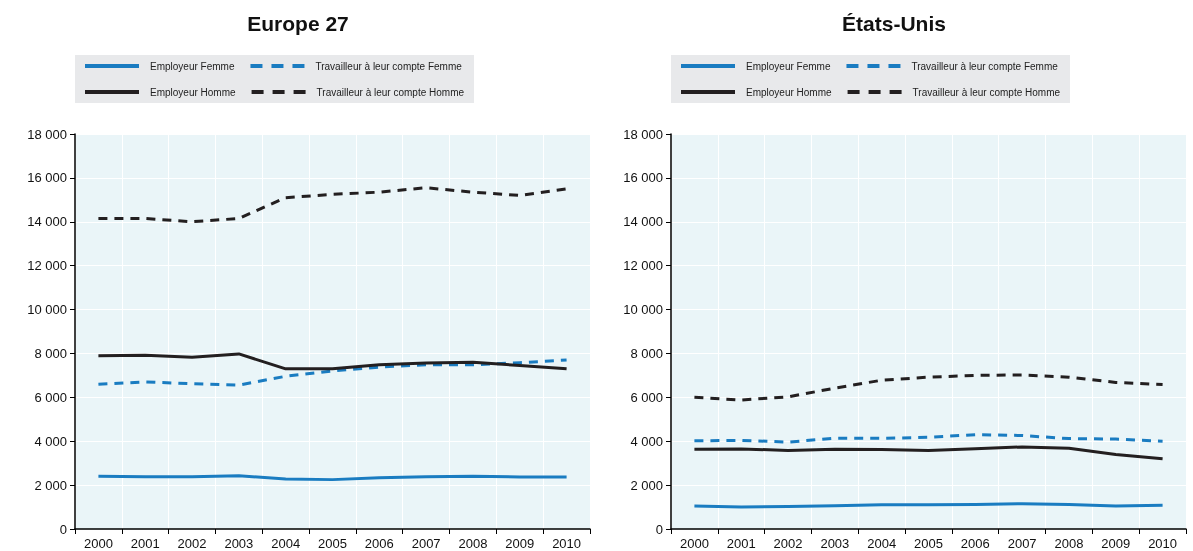  I want to click on chart-title: États-Unis, so click(894, 23).